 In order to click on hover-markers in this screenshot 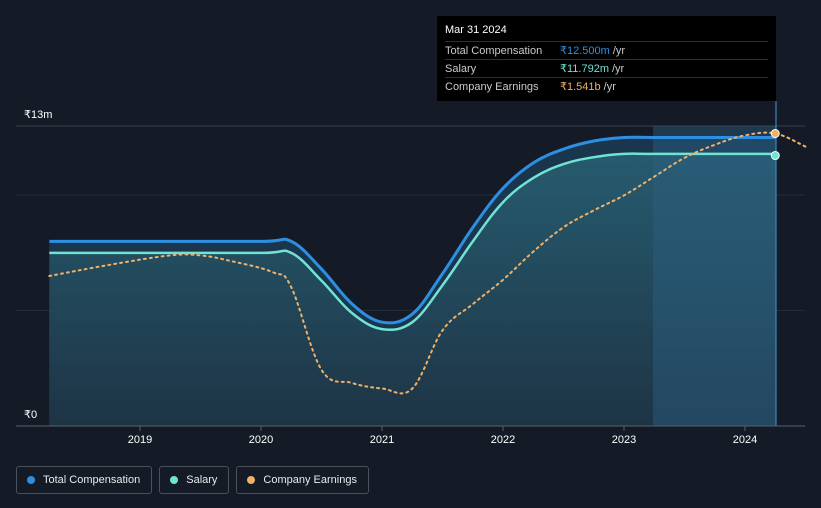, I will do `click(775, 145)`.